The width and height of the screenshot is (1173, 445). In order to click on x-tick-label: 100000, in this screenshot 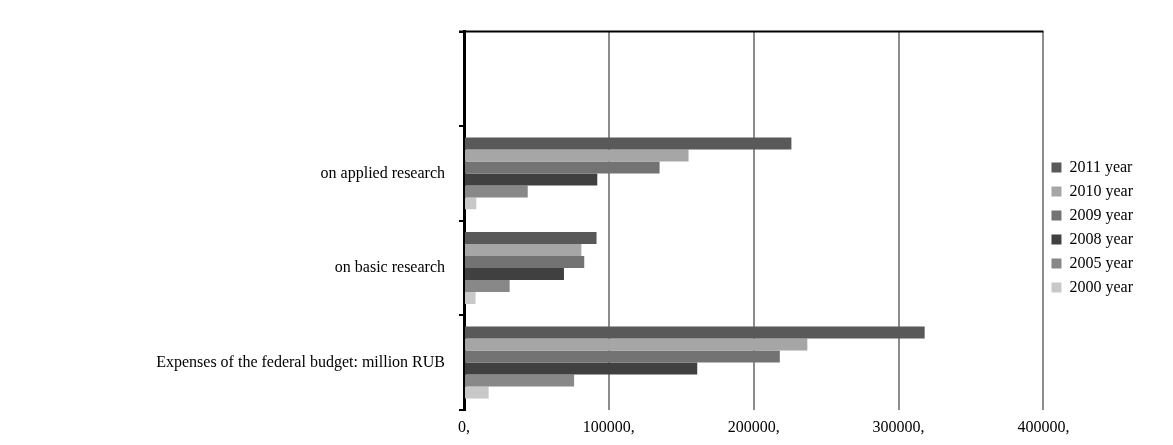, I will do `click(608, 426)`.